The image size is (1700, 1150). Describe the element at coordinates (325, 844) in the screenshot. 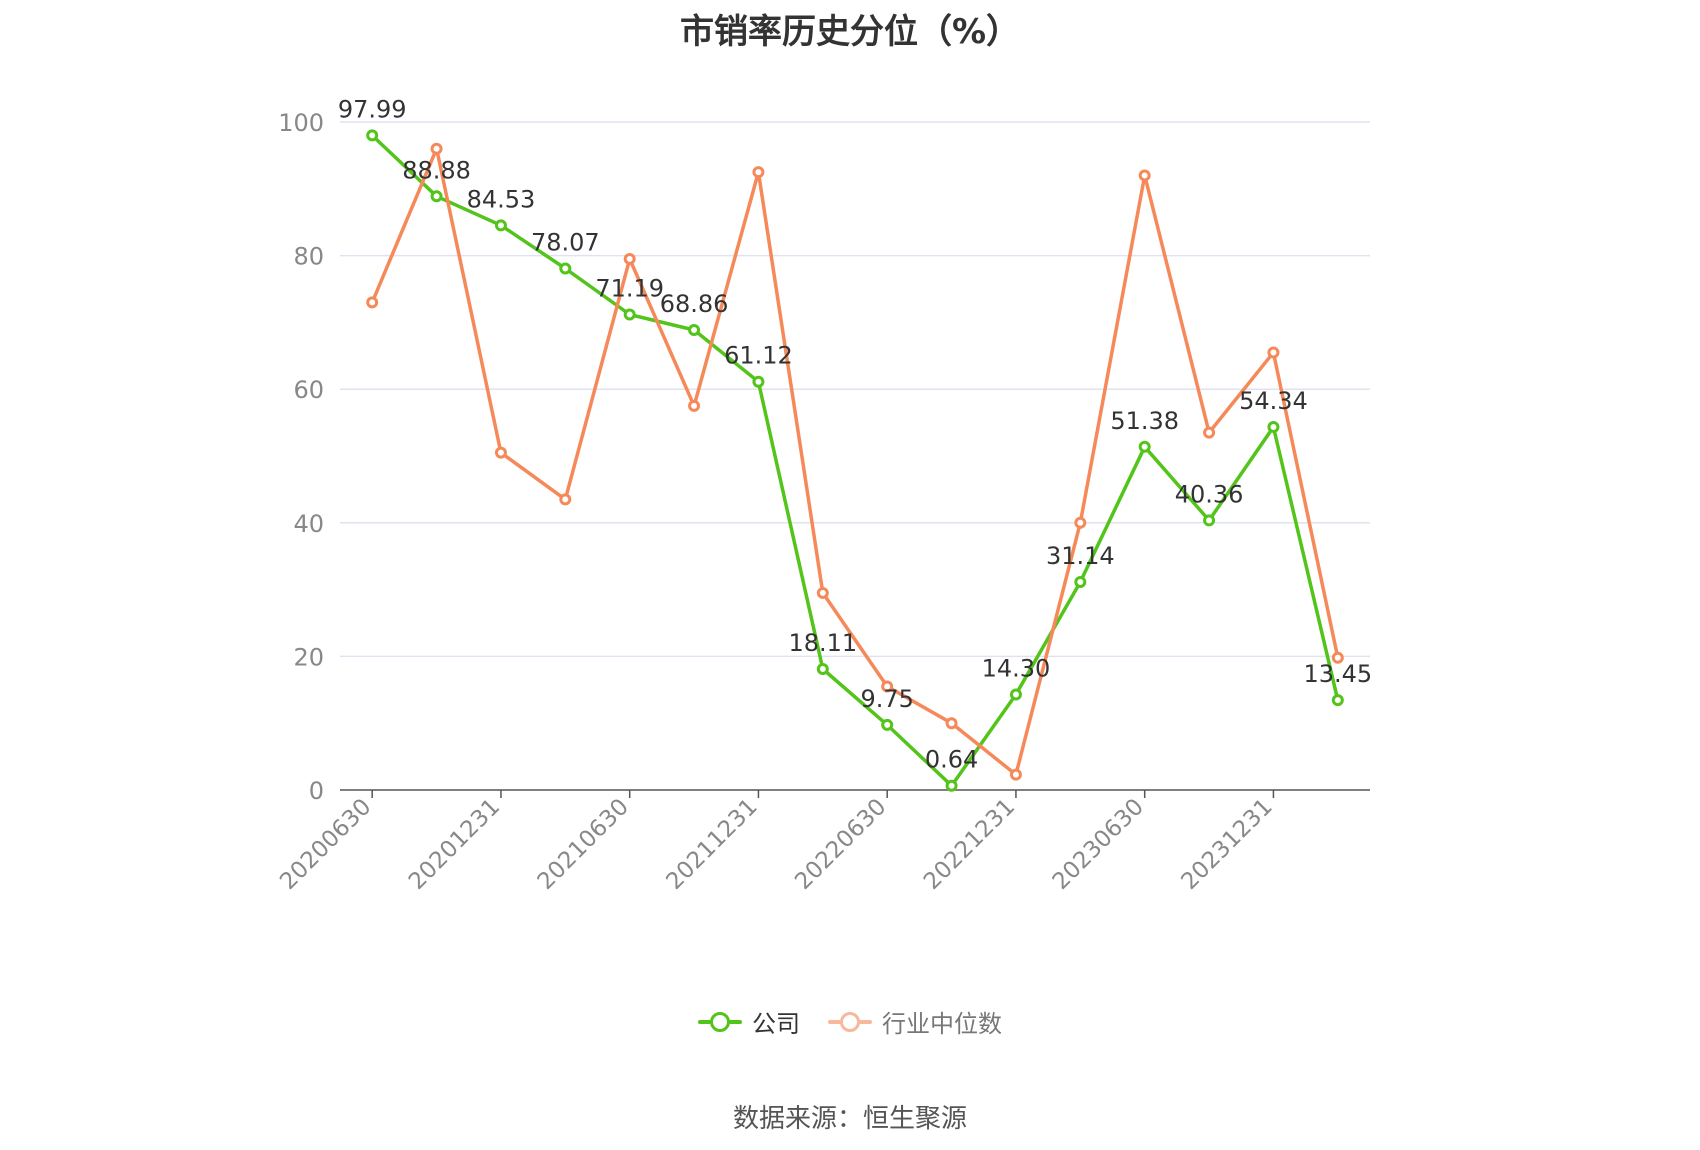

I see `x-tick-label: 20200630` at that location.